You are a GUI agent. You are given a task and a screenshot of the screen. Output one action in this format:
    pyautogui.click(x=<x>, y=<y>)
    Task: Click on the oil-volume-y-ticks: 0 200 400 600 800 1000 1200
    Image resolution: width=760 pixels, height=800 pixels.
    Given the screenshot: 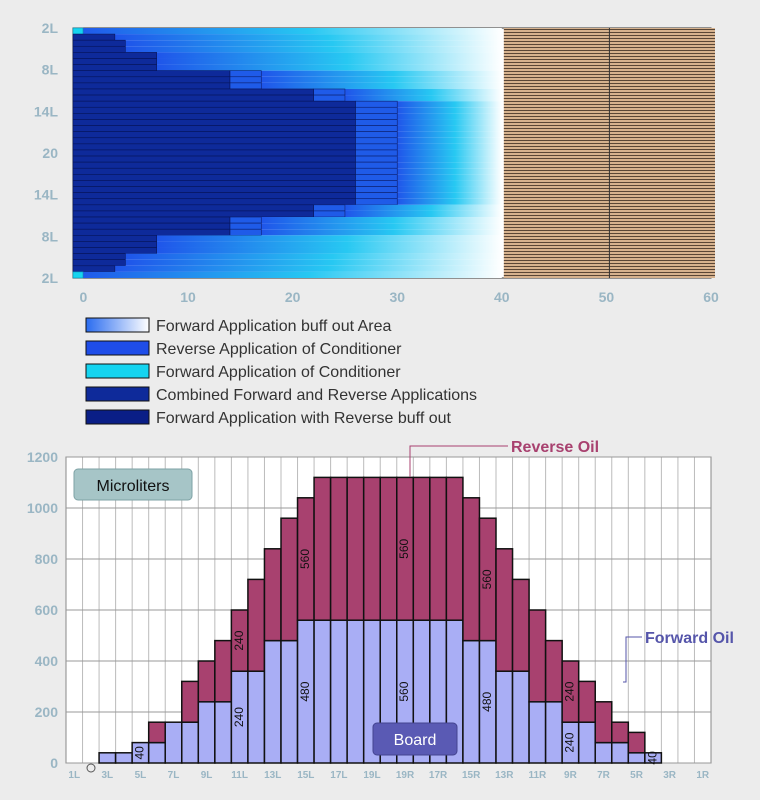 What is the action you would take?
    pyautogui.click(x=42, y=610)
    